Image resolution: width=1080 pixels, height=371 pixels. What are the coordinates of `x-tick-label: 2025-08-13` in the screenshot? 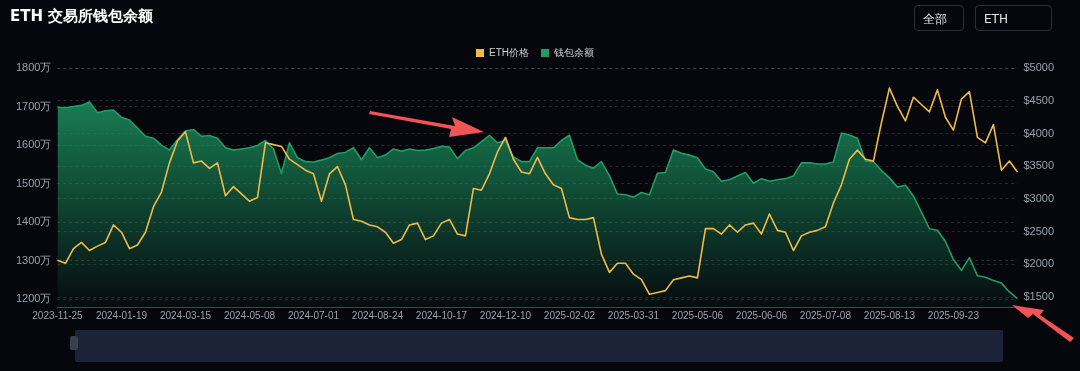 It's located at (889, 315).